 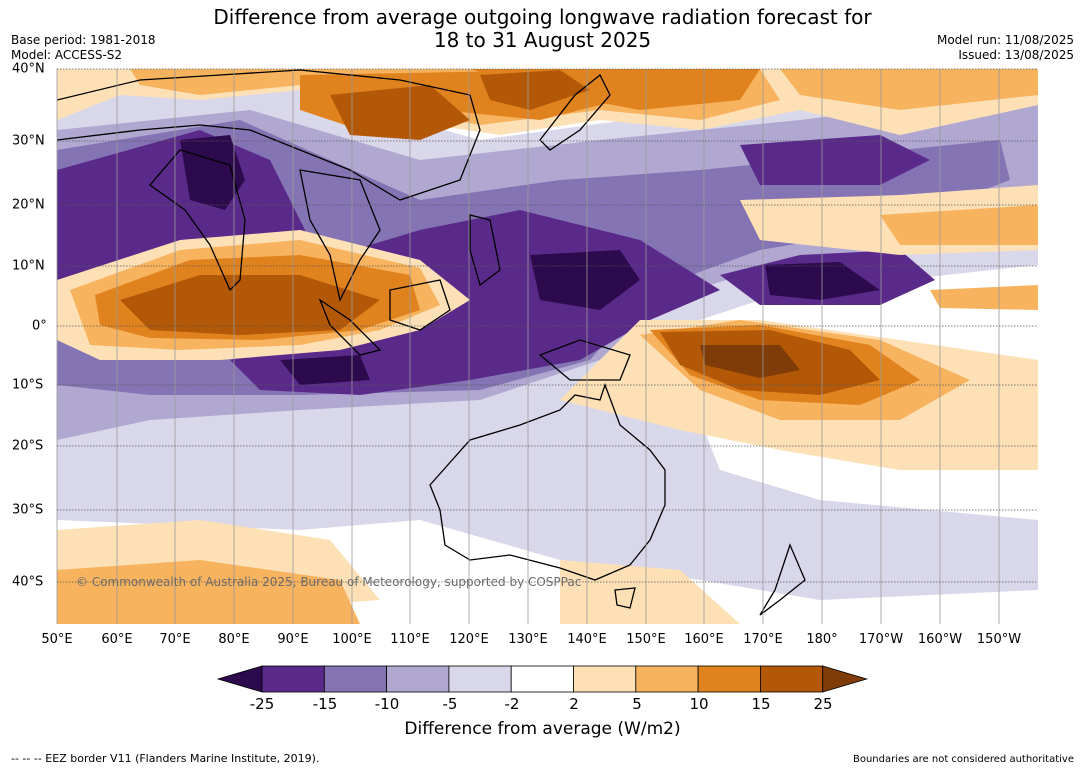 What do you see at coordinates (239, 679) in the screenshot?
I see `colorbar-extend-low` at bounding box center [239, 679].